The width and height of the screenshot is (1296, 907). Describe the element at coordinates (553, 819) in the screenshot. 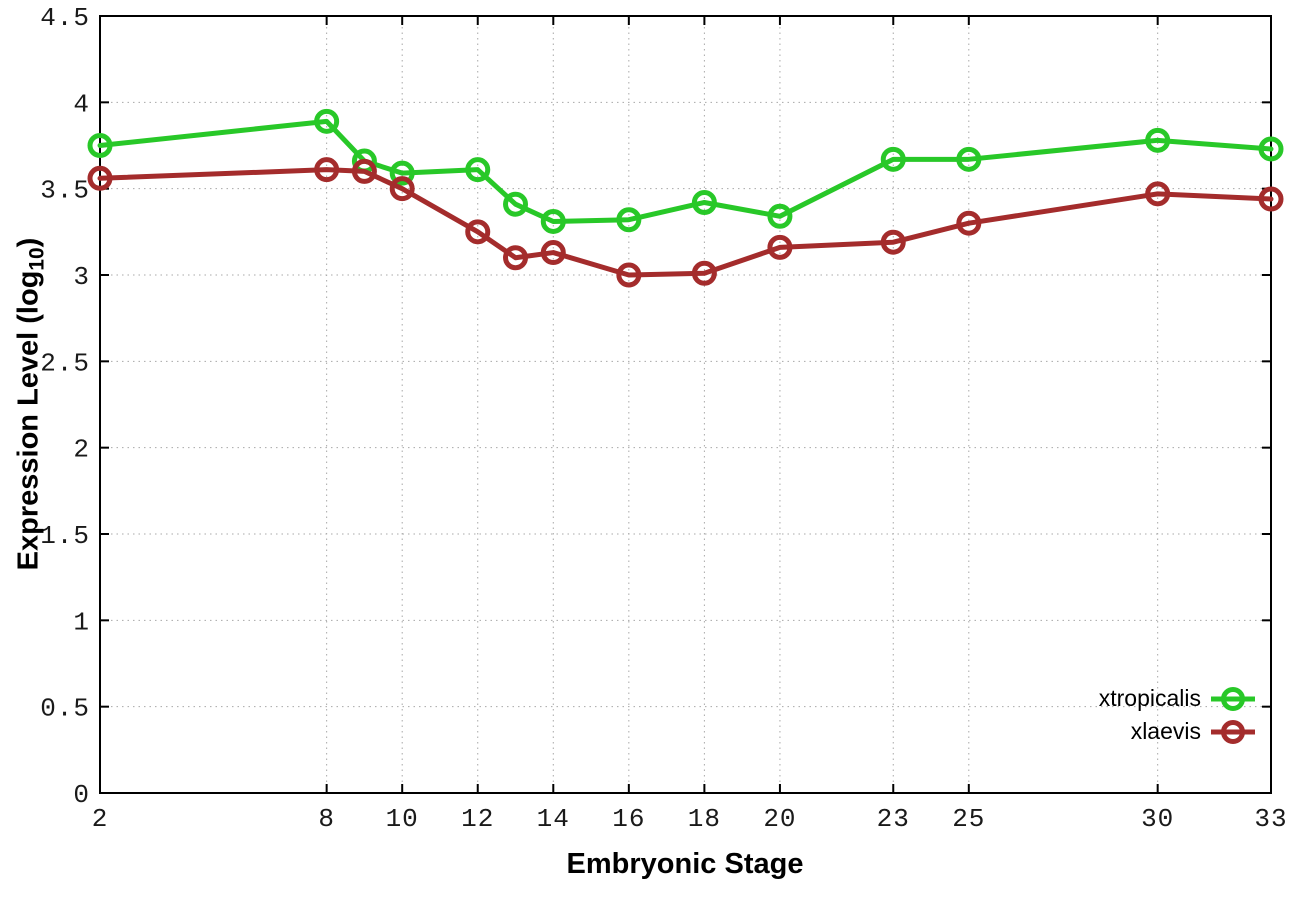

I see `x-tick-label: 14` at that location.